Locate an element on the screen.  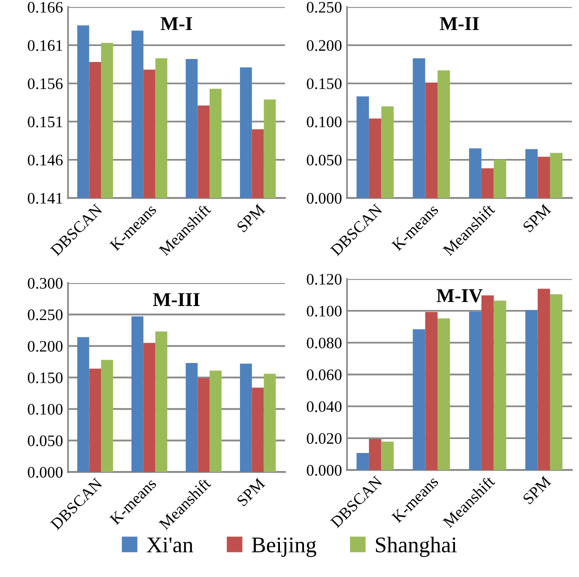
y-tick-label: 0.146 is located at coordinates (45, 160).